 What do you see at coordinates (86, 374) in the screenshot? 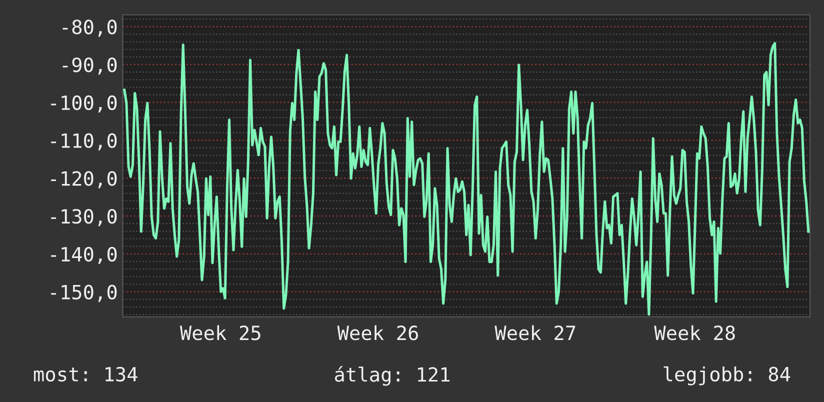
I see `text: most: 134` at bounding box center [86, 374].